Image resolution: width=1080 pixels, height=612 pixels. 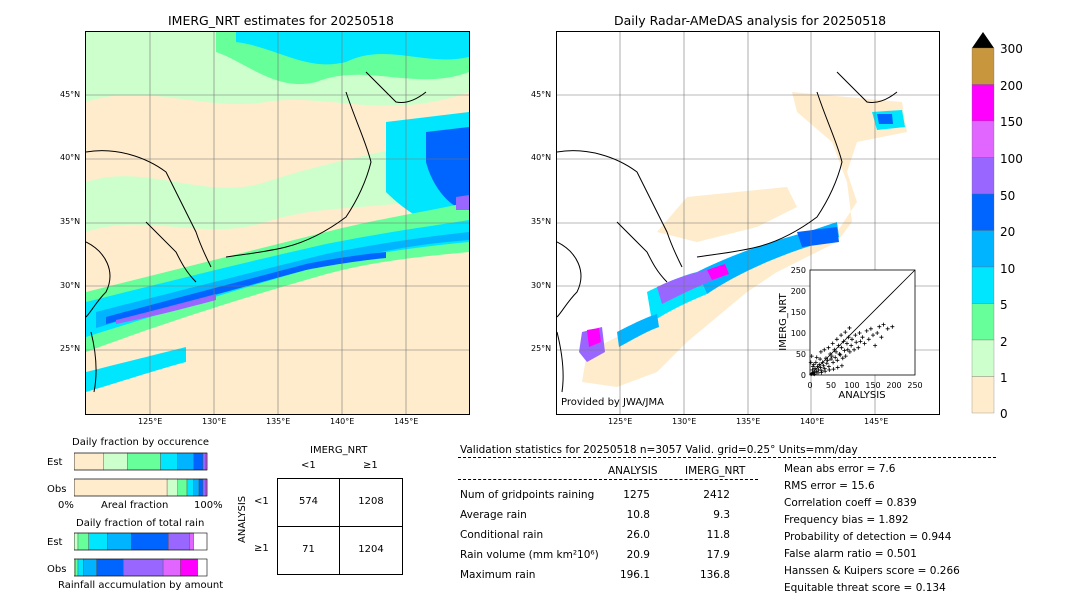 What do you see at coordinates (868, 537) in the screenshot?
I see `score-line: Probability of detection = 0.944` at bounding box center [868, 537].